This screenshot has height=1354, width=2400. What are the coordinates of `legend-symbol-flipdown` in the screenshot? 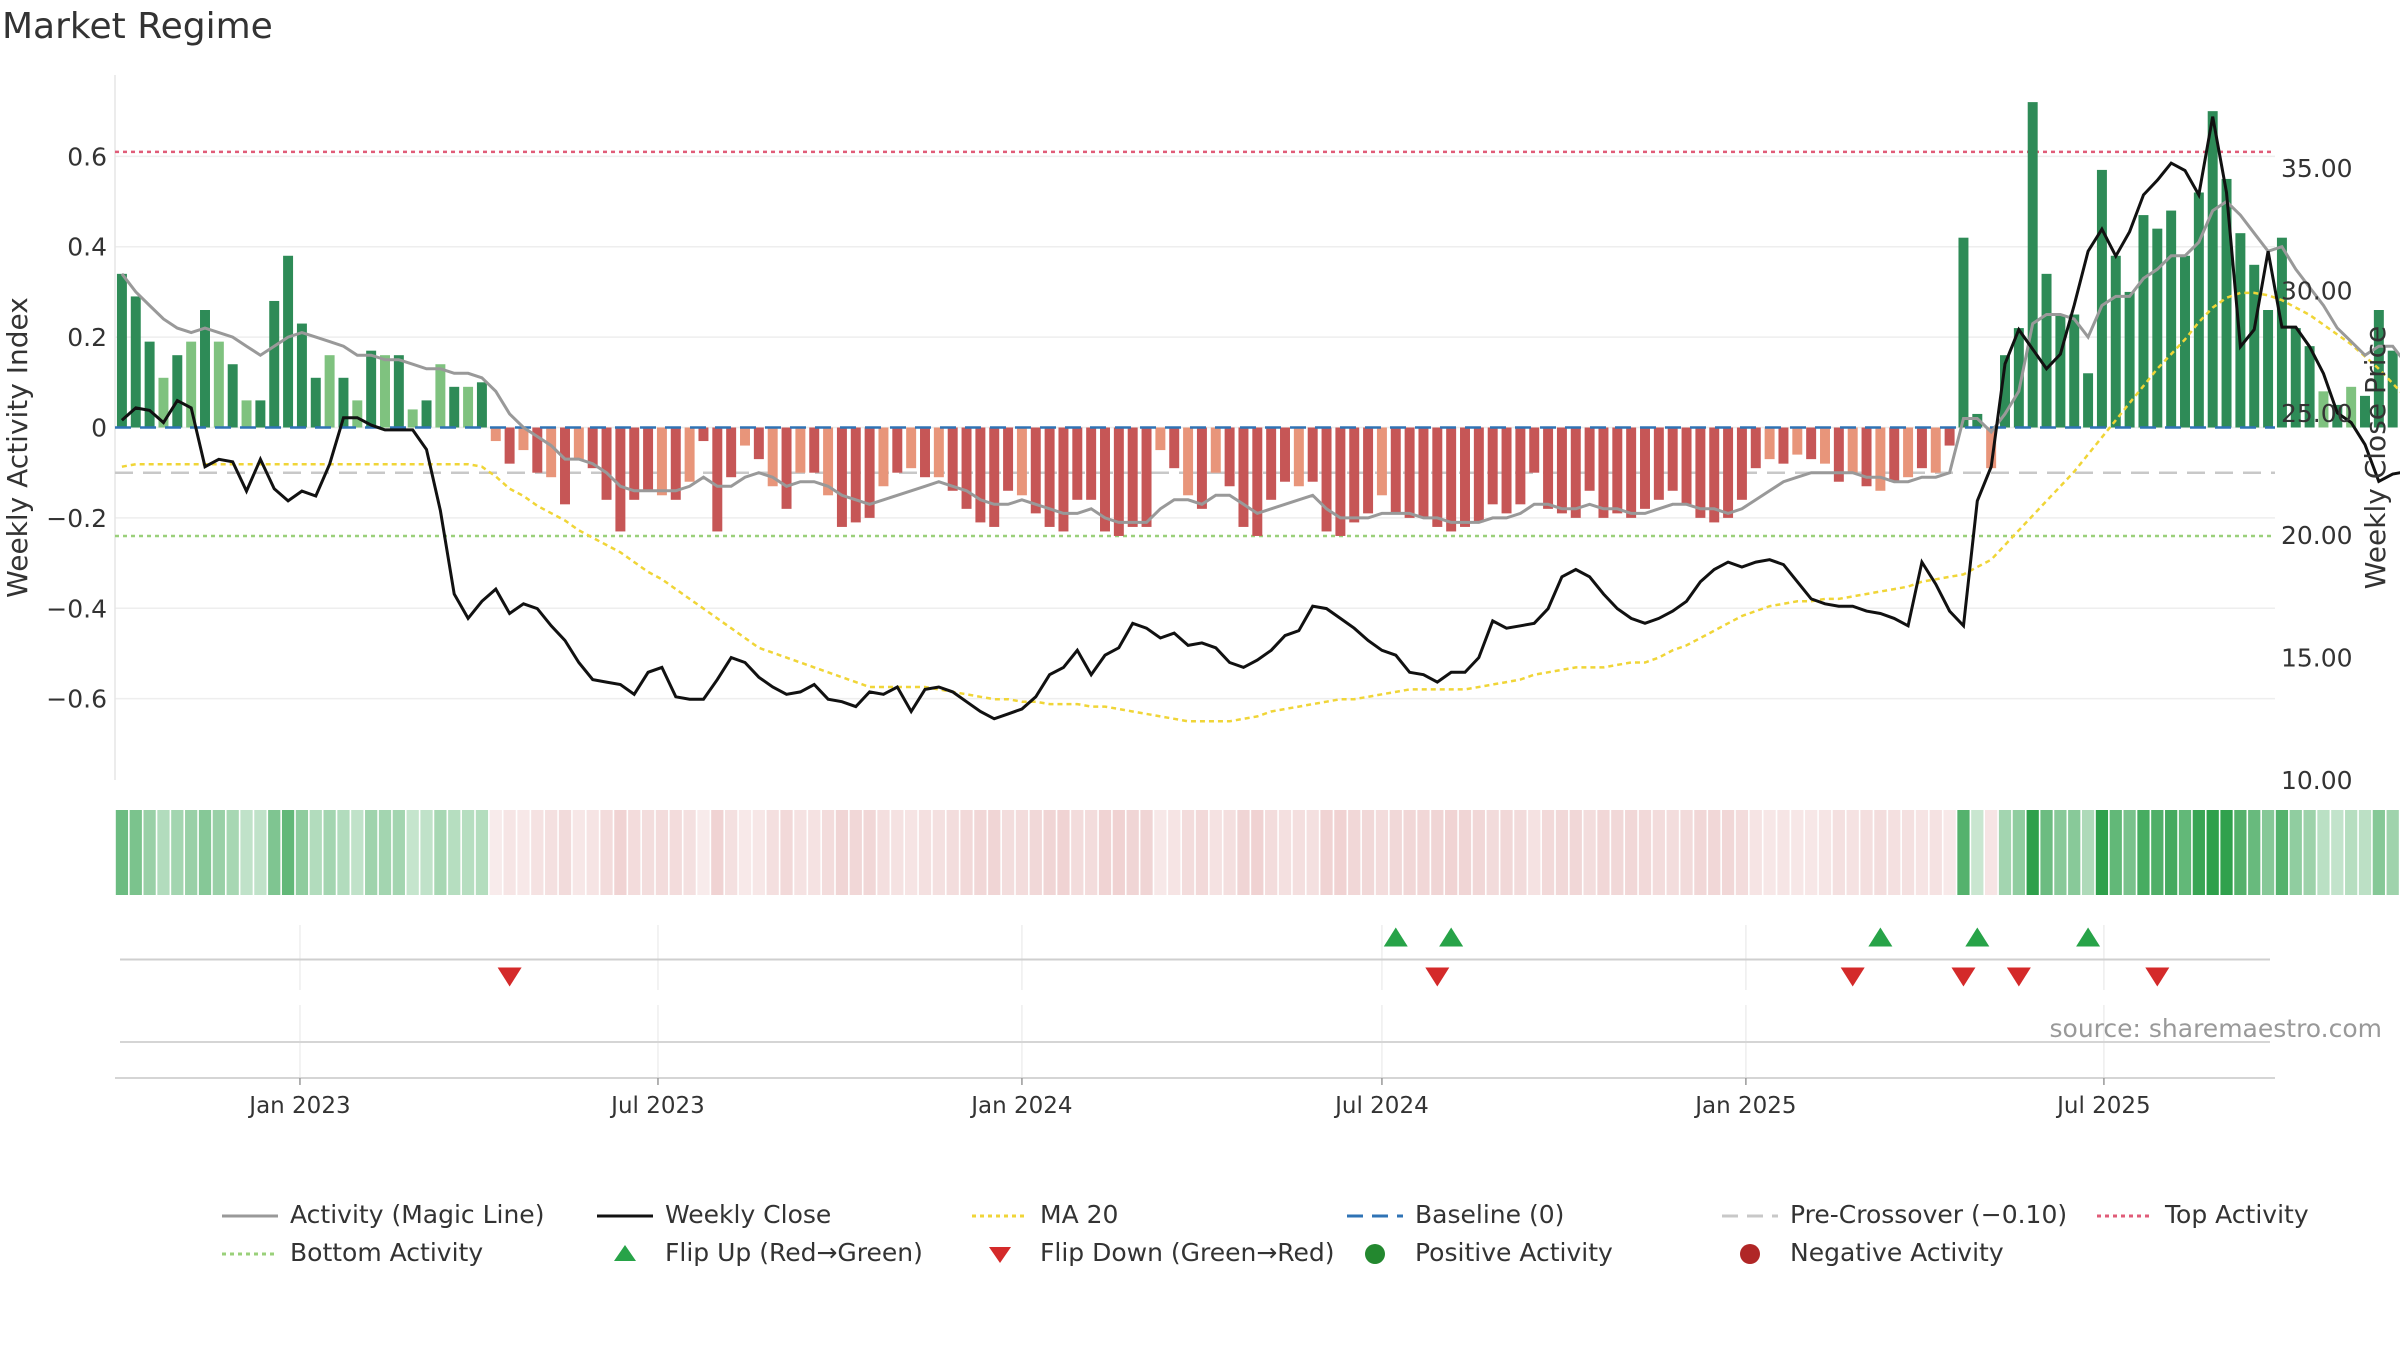 It's located at (1000, 1255).